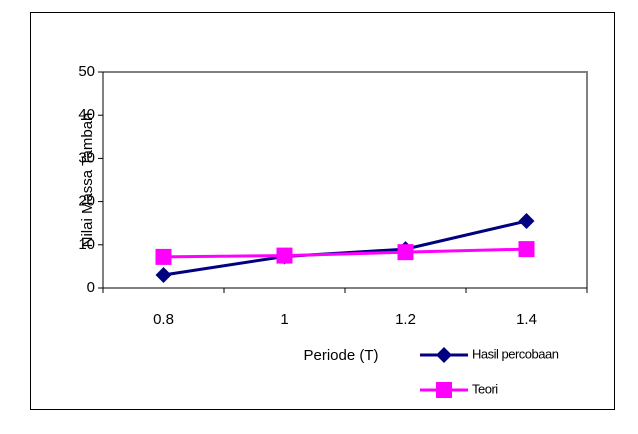  I want to click on legend-label: Teori, so click(485, 388).